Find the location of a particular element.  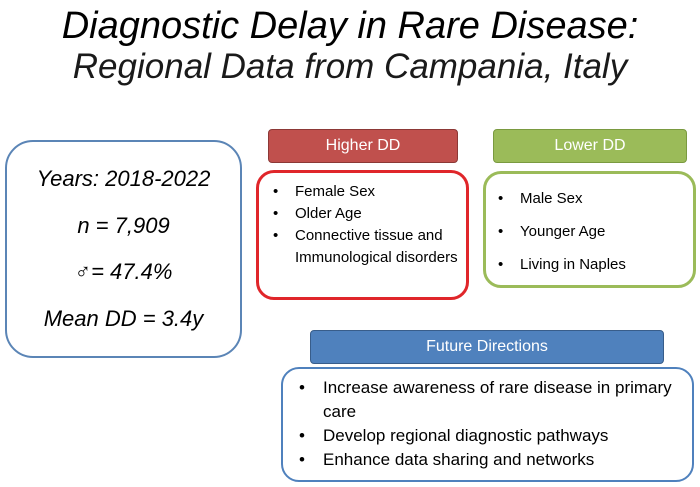

list-item: • Older Age is located at coordinates (368, 214).